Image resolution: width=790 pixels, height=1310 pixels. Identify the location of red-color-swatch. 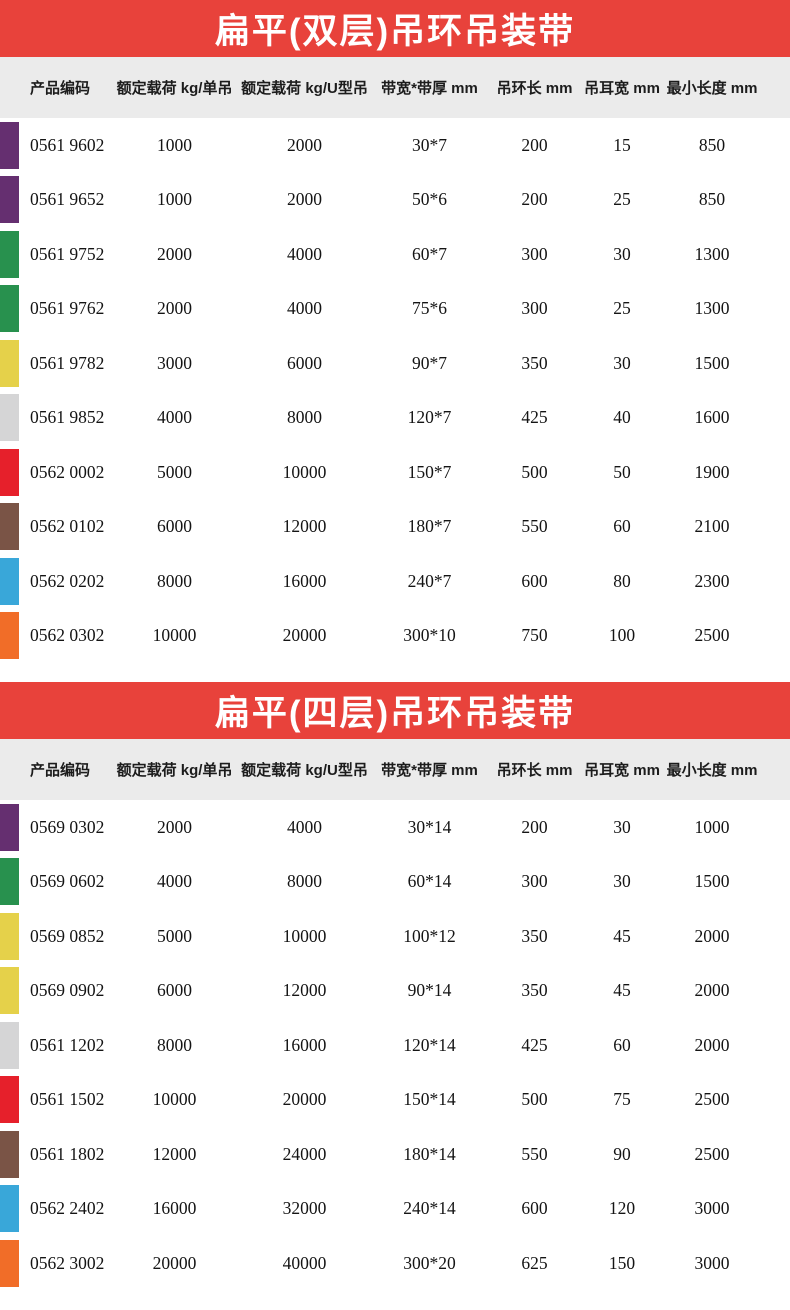
(9, 472).